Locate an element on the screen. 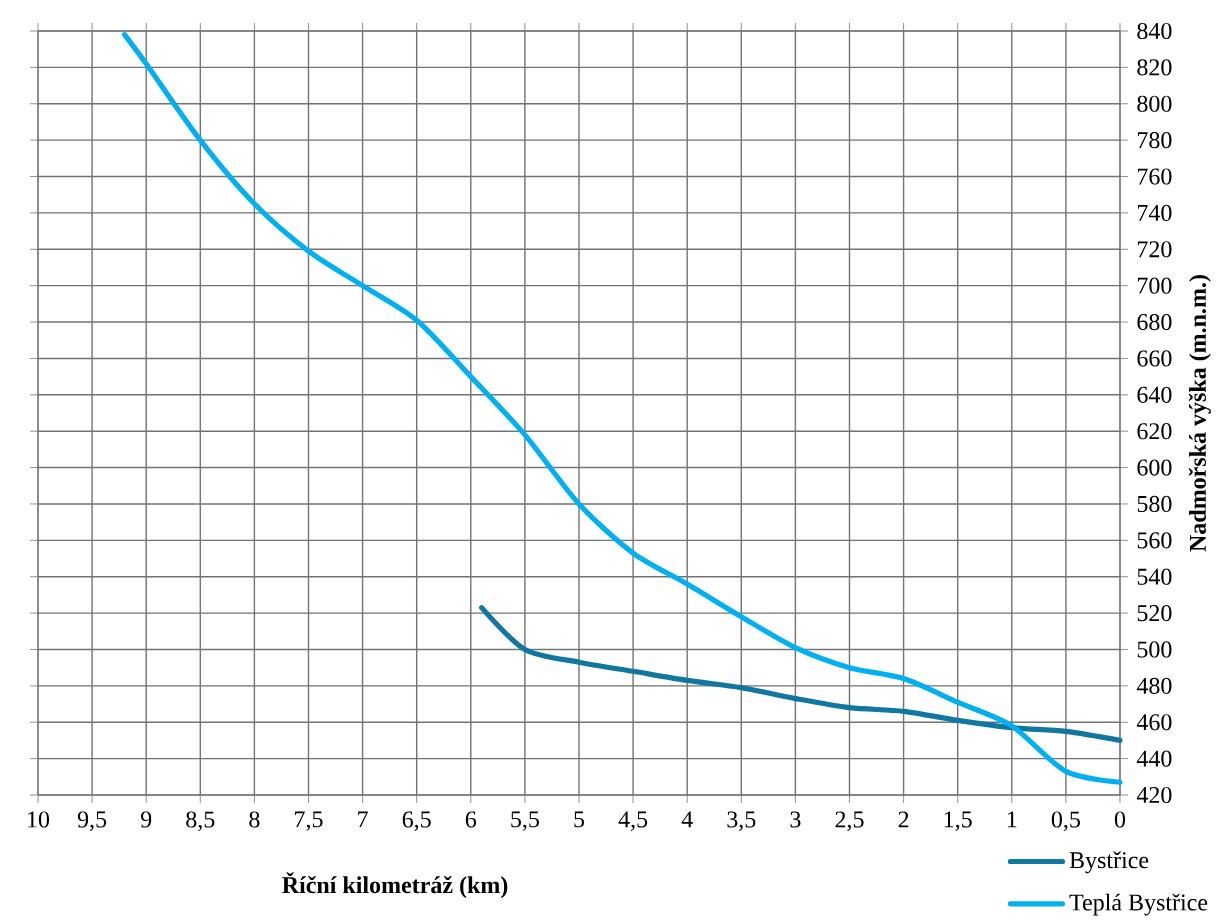 The width and height of the screenshot is (1226, 922). y-axis-title: Nadmořská výška (m.n.m.) is located at coordinates (1199, 413).